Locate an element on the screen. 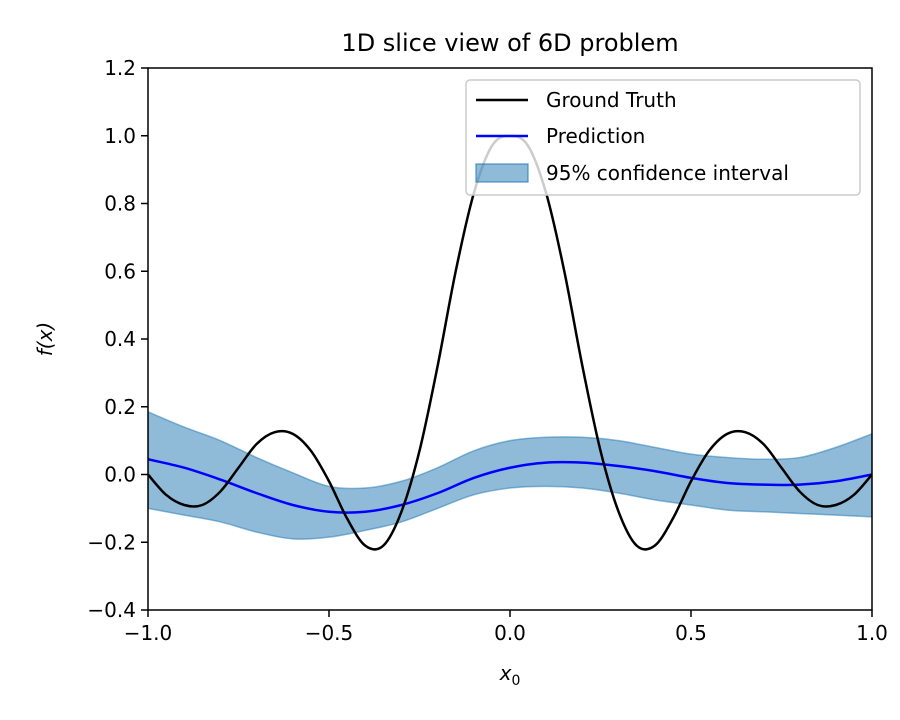 Image resolution: width=900 pixels, height=720 pixels. confidence-interval-band is located at coordinates (510, 475).